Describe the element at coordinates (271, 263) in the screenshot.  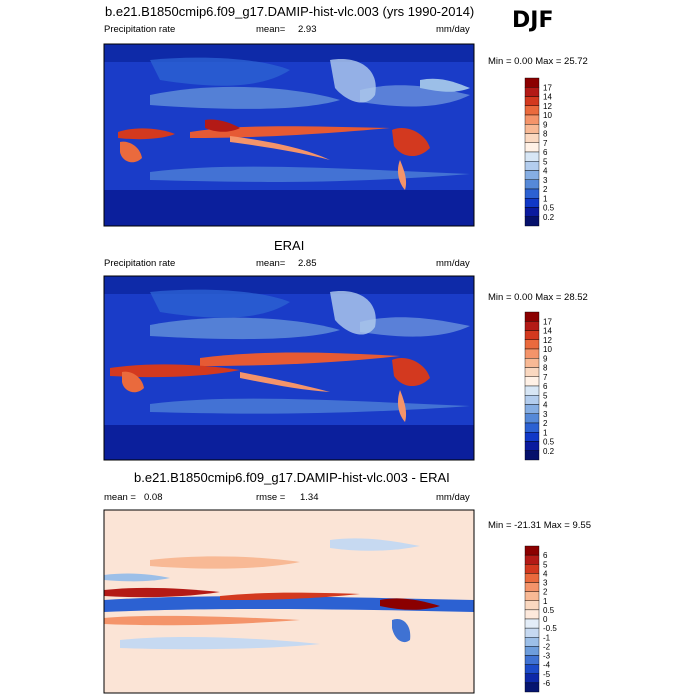
I see `panel2-mean-label: mean=` at that location.